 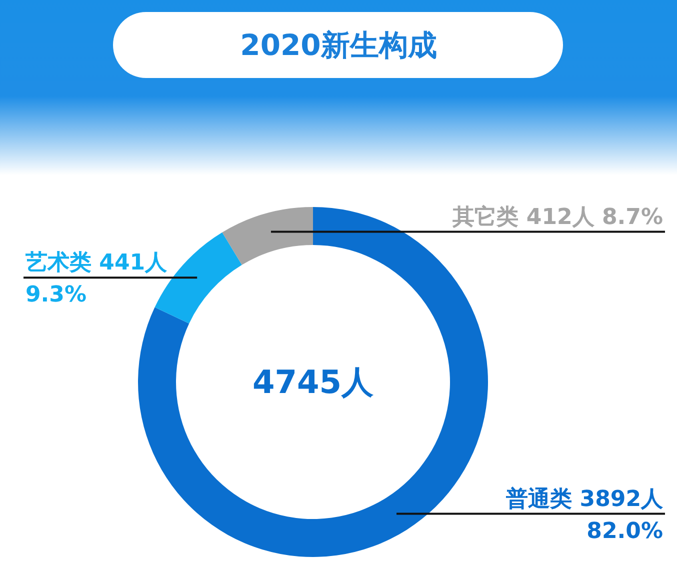 What do you see at coordinates (557, 217) in the screenshot?
I see `slice-label: 其它类 412人 8.7%` at bounding box center [557, 217].